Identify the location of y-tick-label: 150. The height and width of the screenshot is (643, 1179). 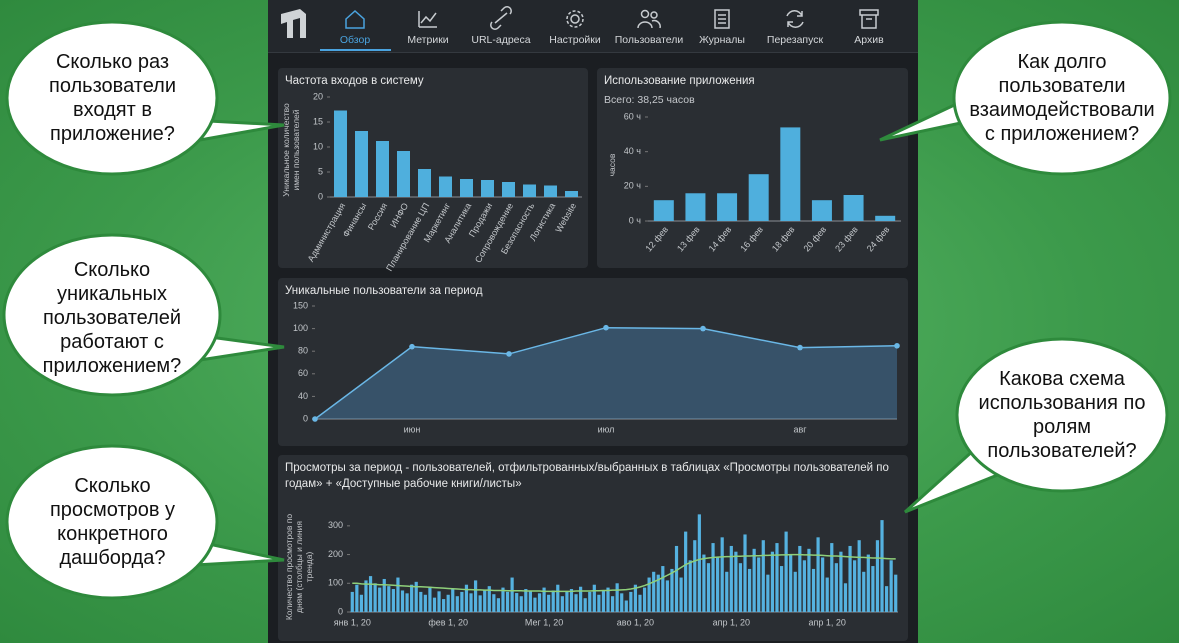
(300, 305).